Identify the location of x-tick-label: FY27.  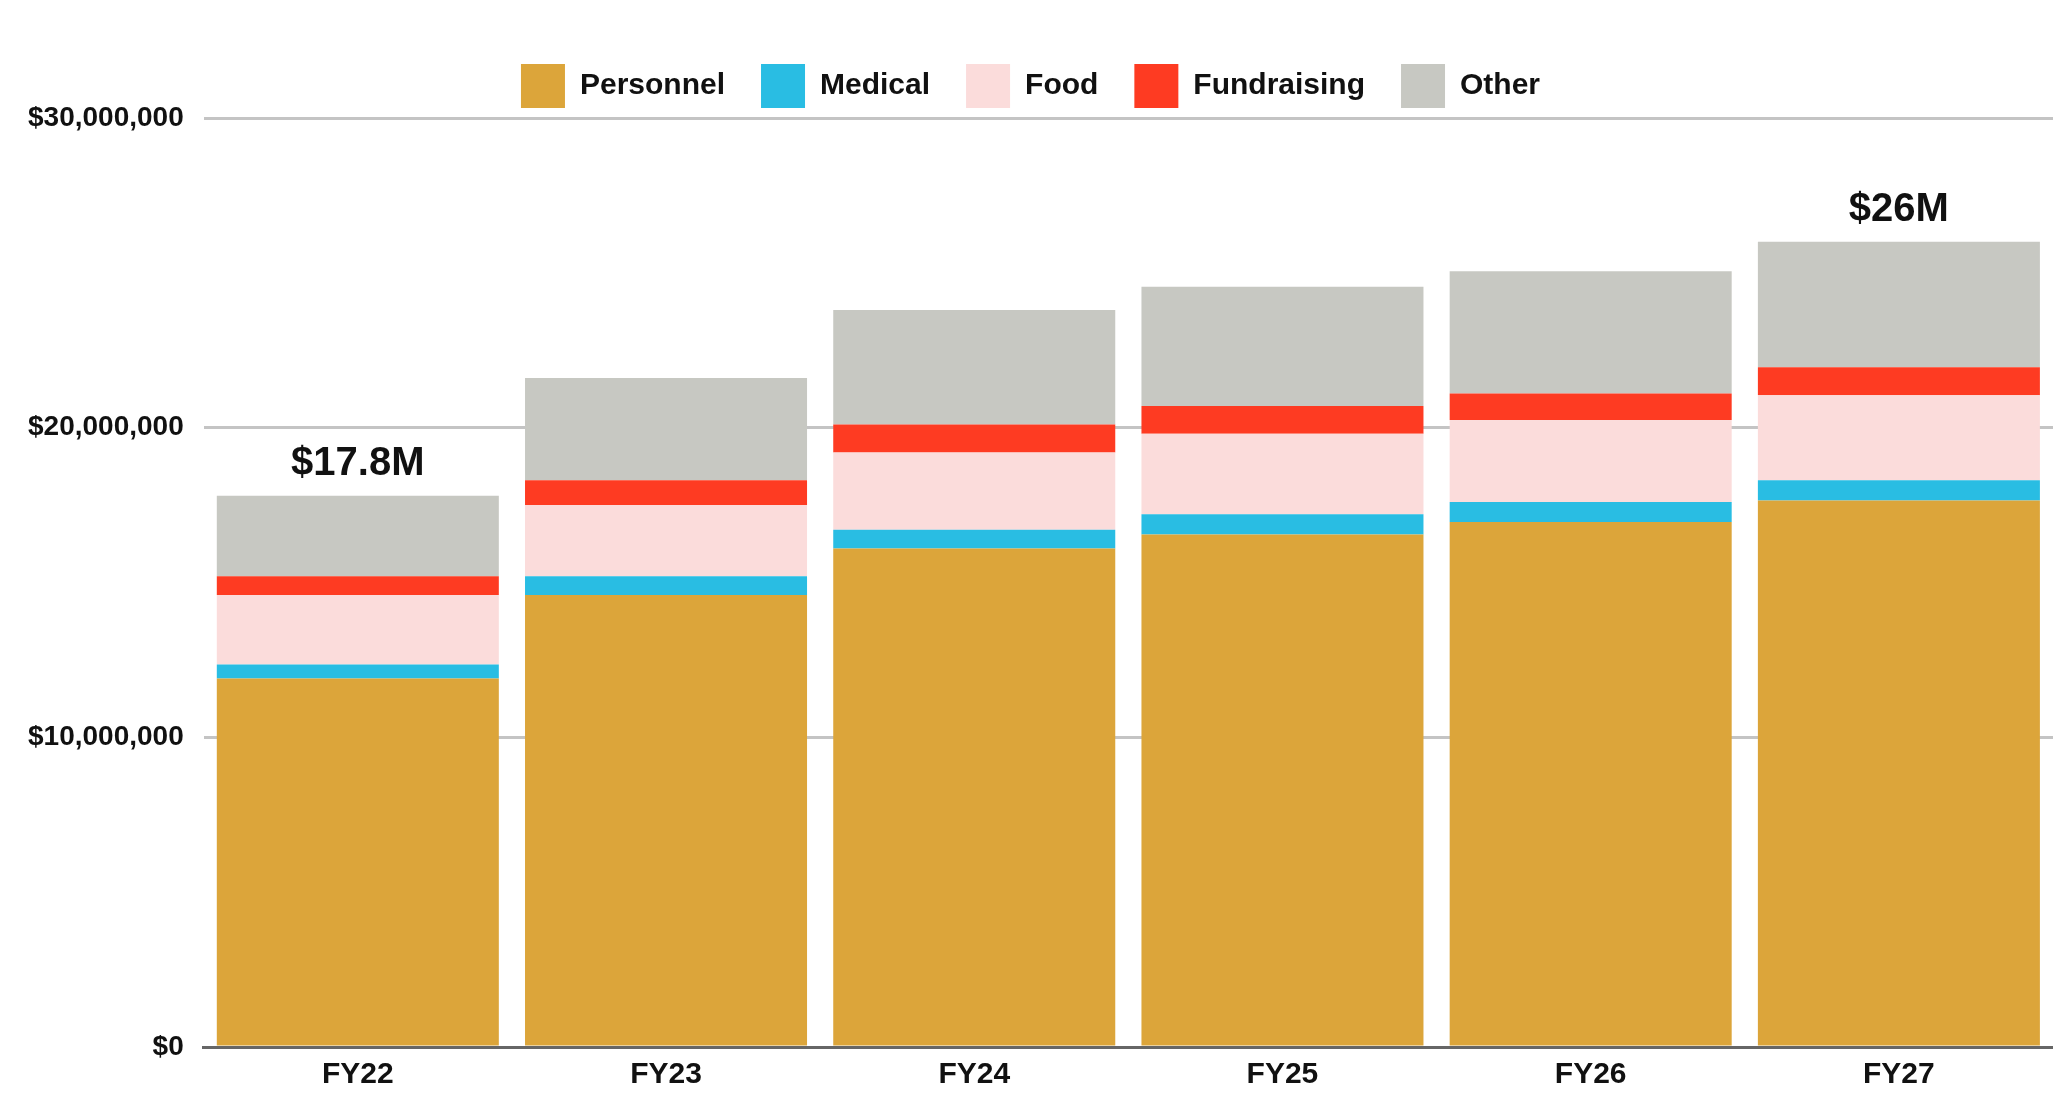
(1899, 1073).